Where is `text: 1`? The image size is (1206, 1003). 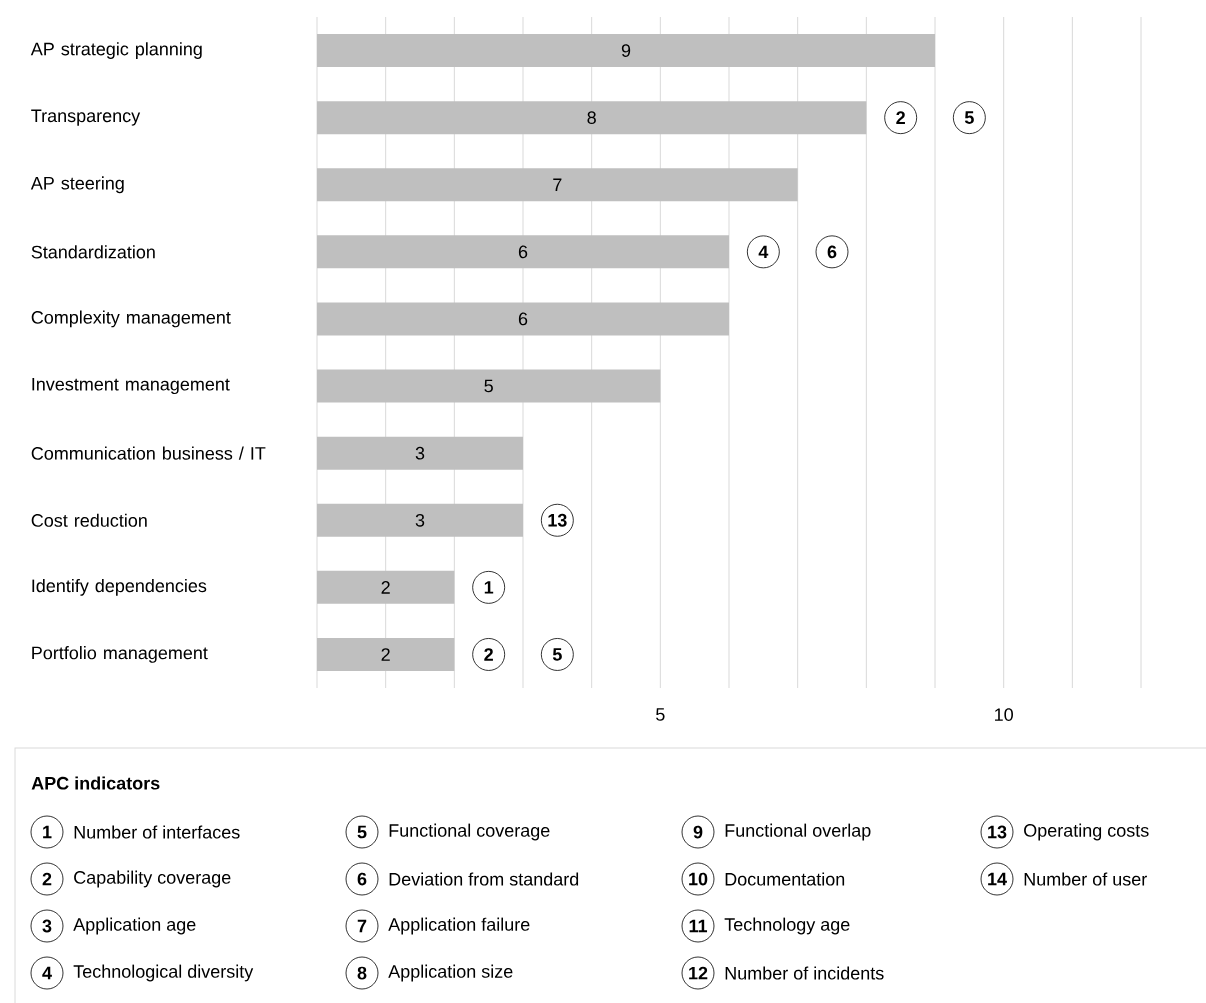
text: 1 is located at coordinates (47, 832).